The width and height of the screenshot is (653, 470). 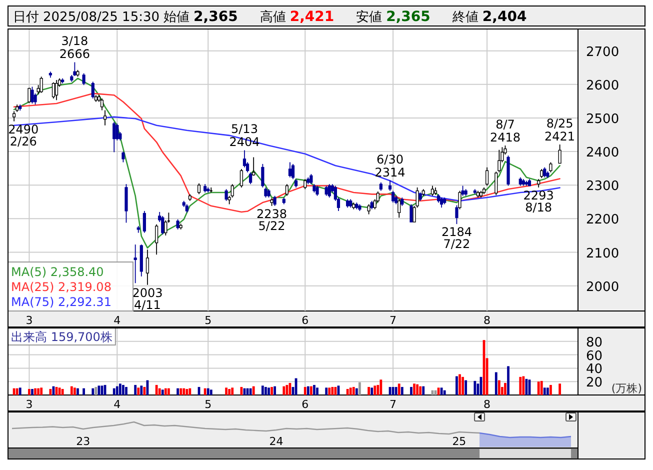 What do you see at coordinates (216, 17) in the screenshot?
I see `text: 2,365` at bounding box center [216, 17].